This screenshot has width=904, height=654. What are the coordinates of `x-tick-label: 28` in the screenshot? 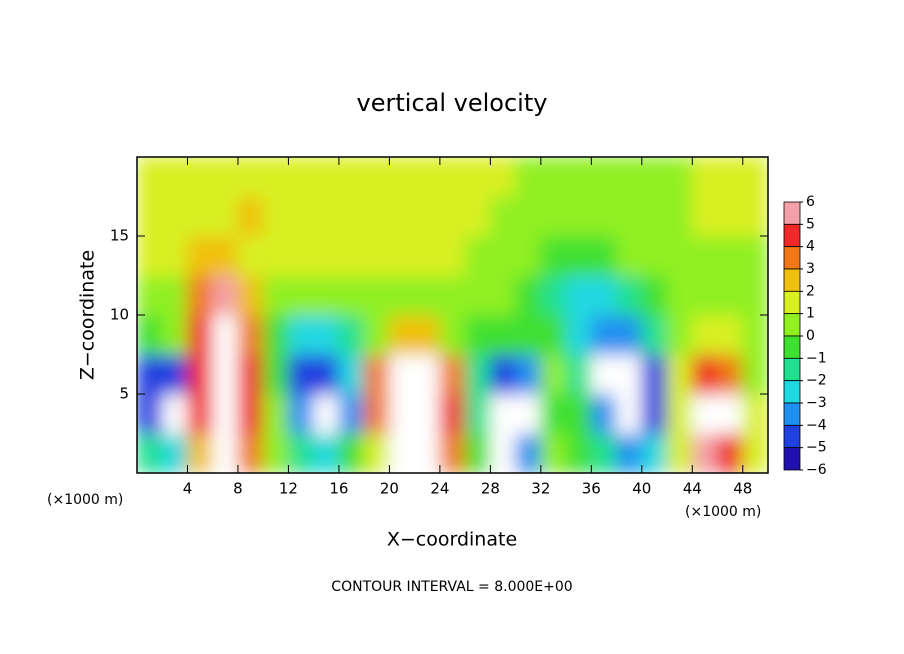 It's located at (490, 489).